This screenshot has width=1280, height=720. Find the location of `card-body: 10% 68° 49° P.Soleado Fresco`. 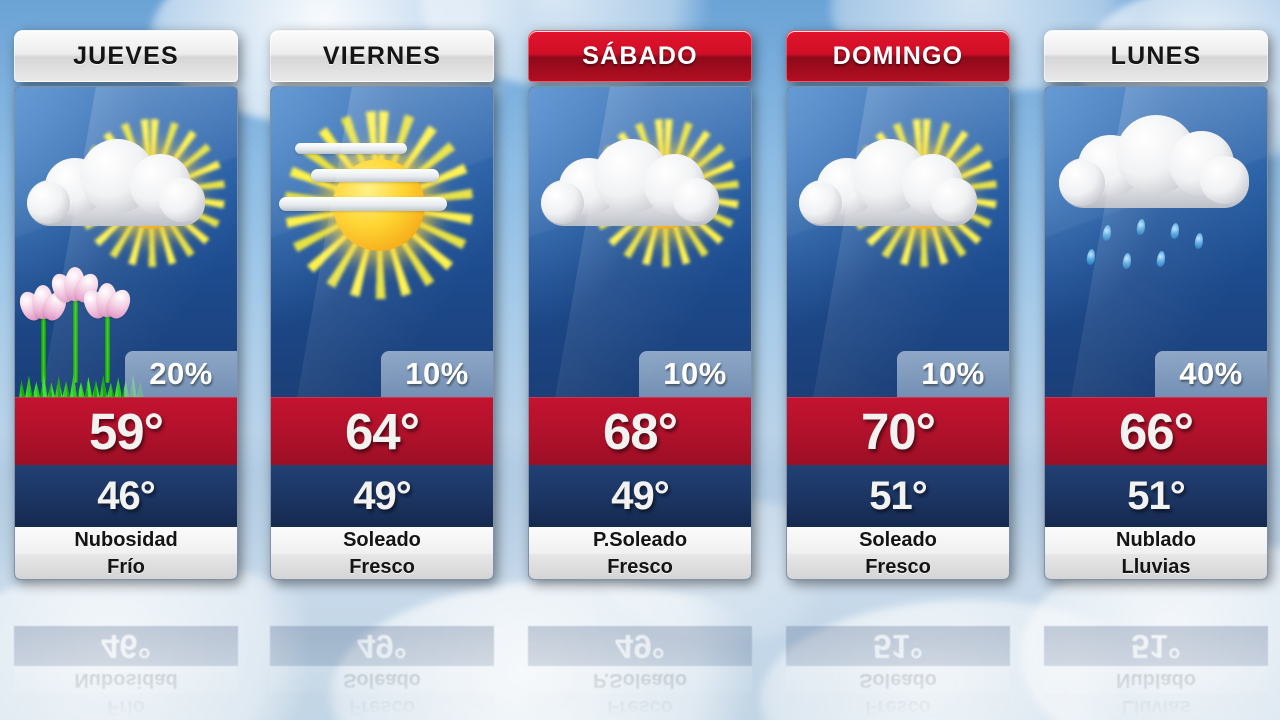

card-body: 10% 68° 49° P.Soleado Fresco is located at coordinates (640, 333).